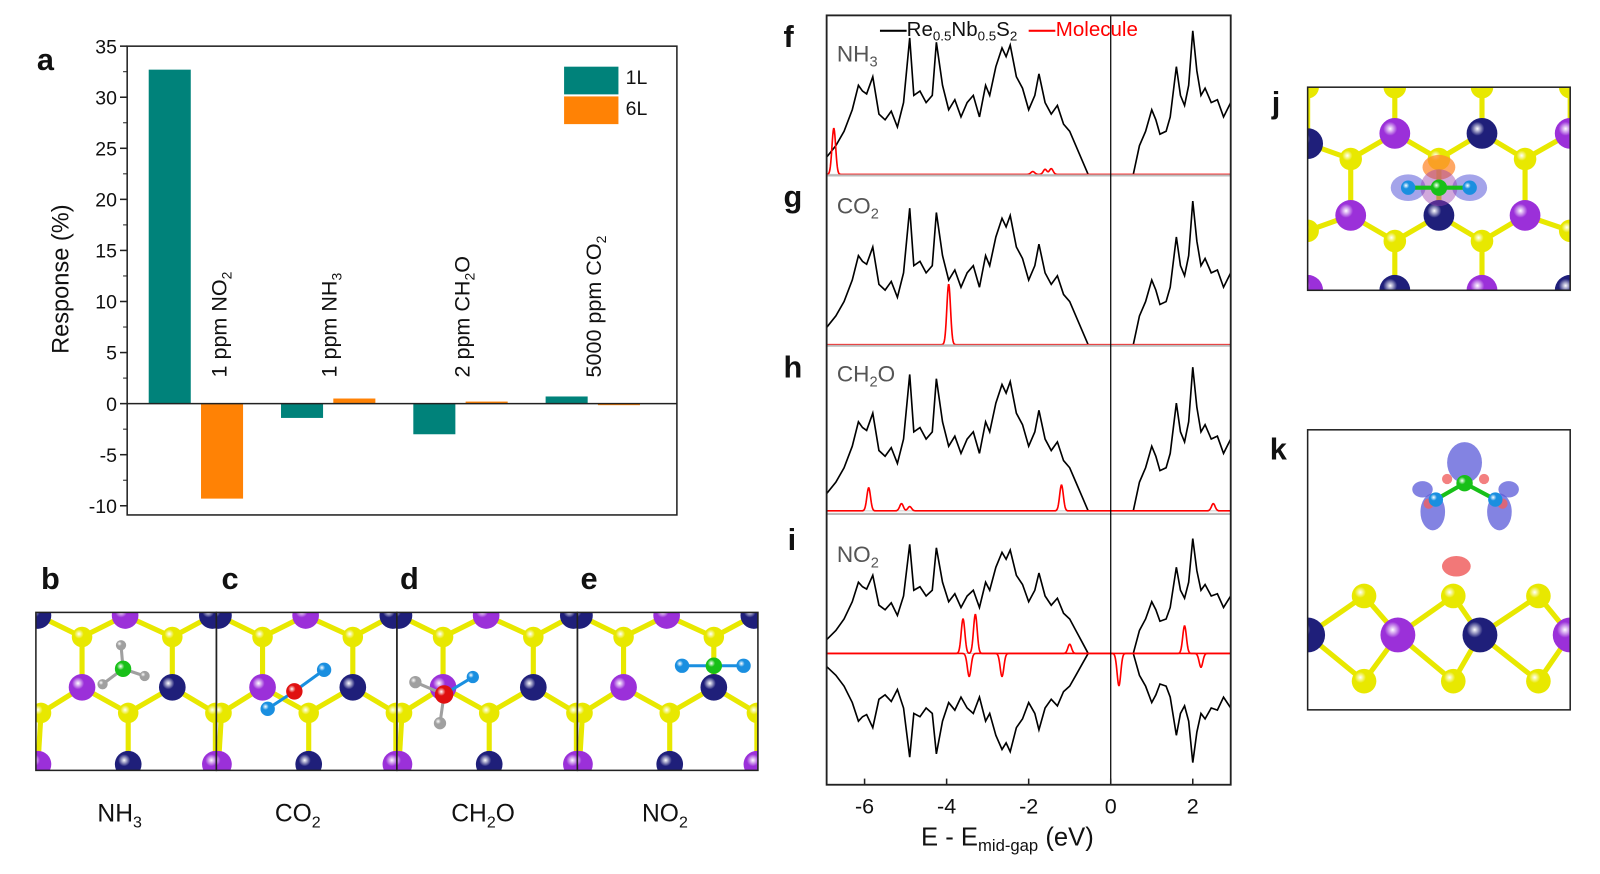 This screenshot has width=1600, height=874. What do you see at coordinates (1182, 596) in the screenshot?
I see `host-dos-conduction-i` at bounding box center [1182, 596].